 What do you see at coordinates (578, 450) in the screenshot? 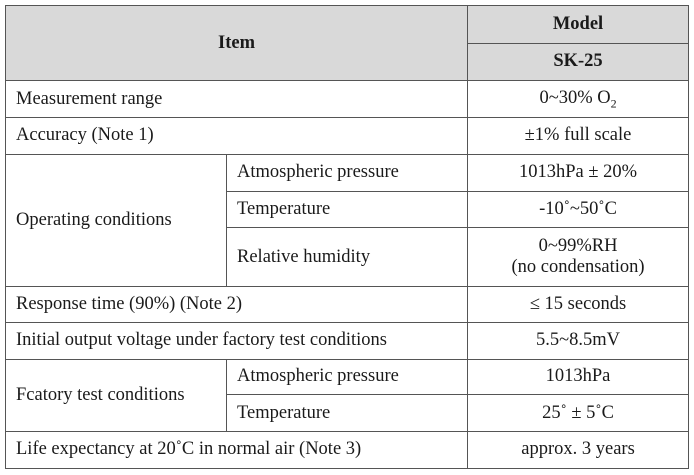
I see `row-value: approx. 3 years` at bounding box center [578, 450].